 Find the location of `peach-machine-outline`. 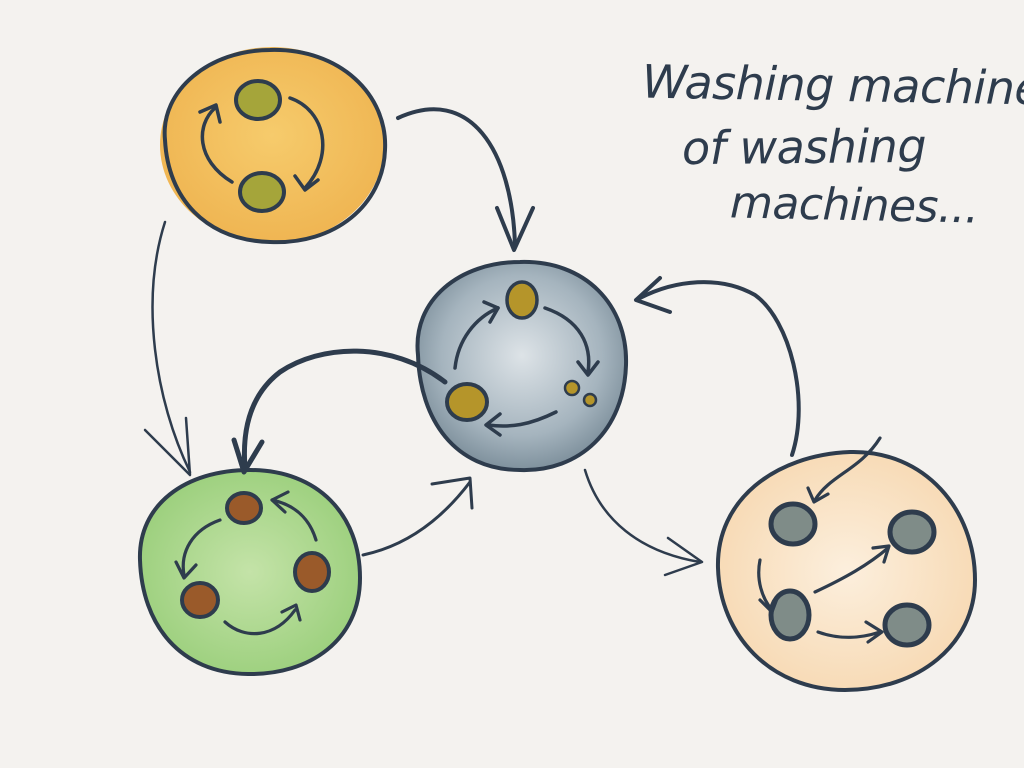

peach-machine-outline is located at coordinates (846, 571).